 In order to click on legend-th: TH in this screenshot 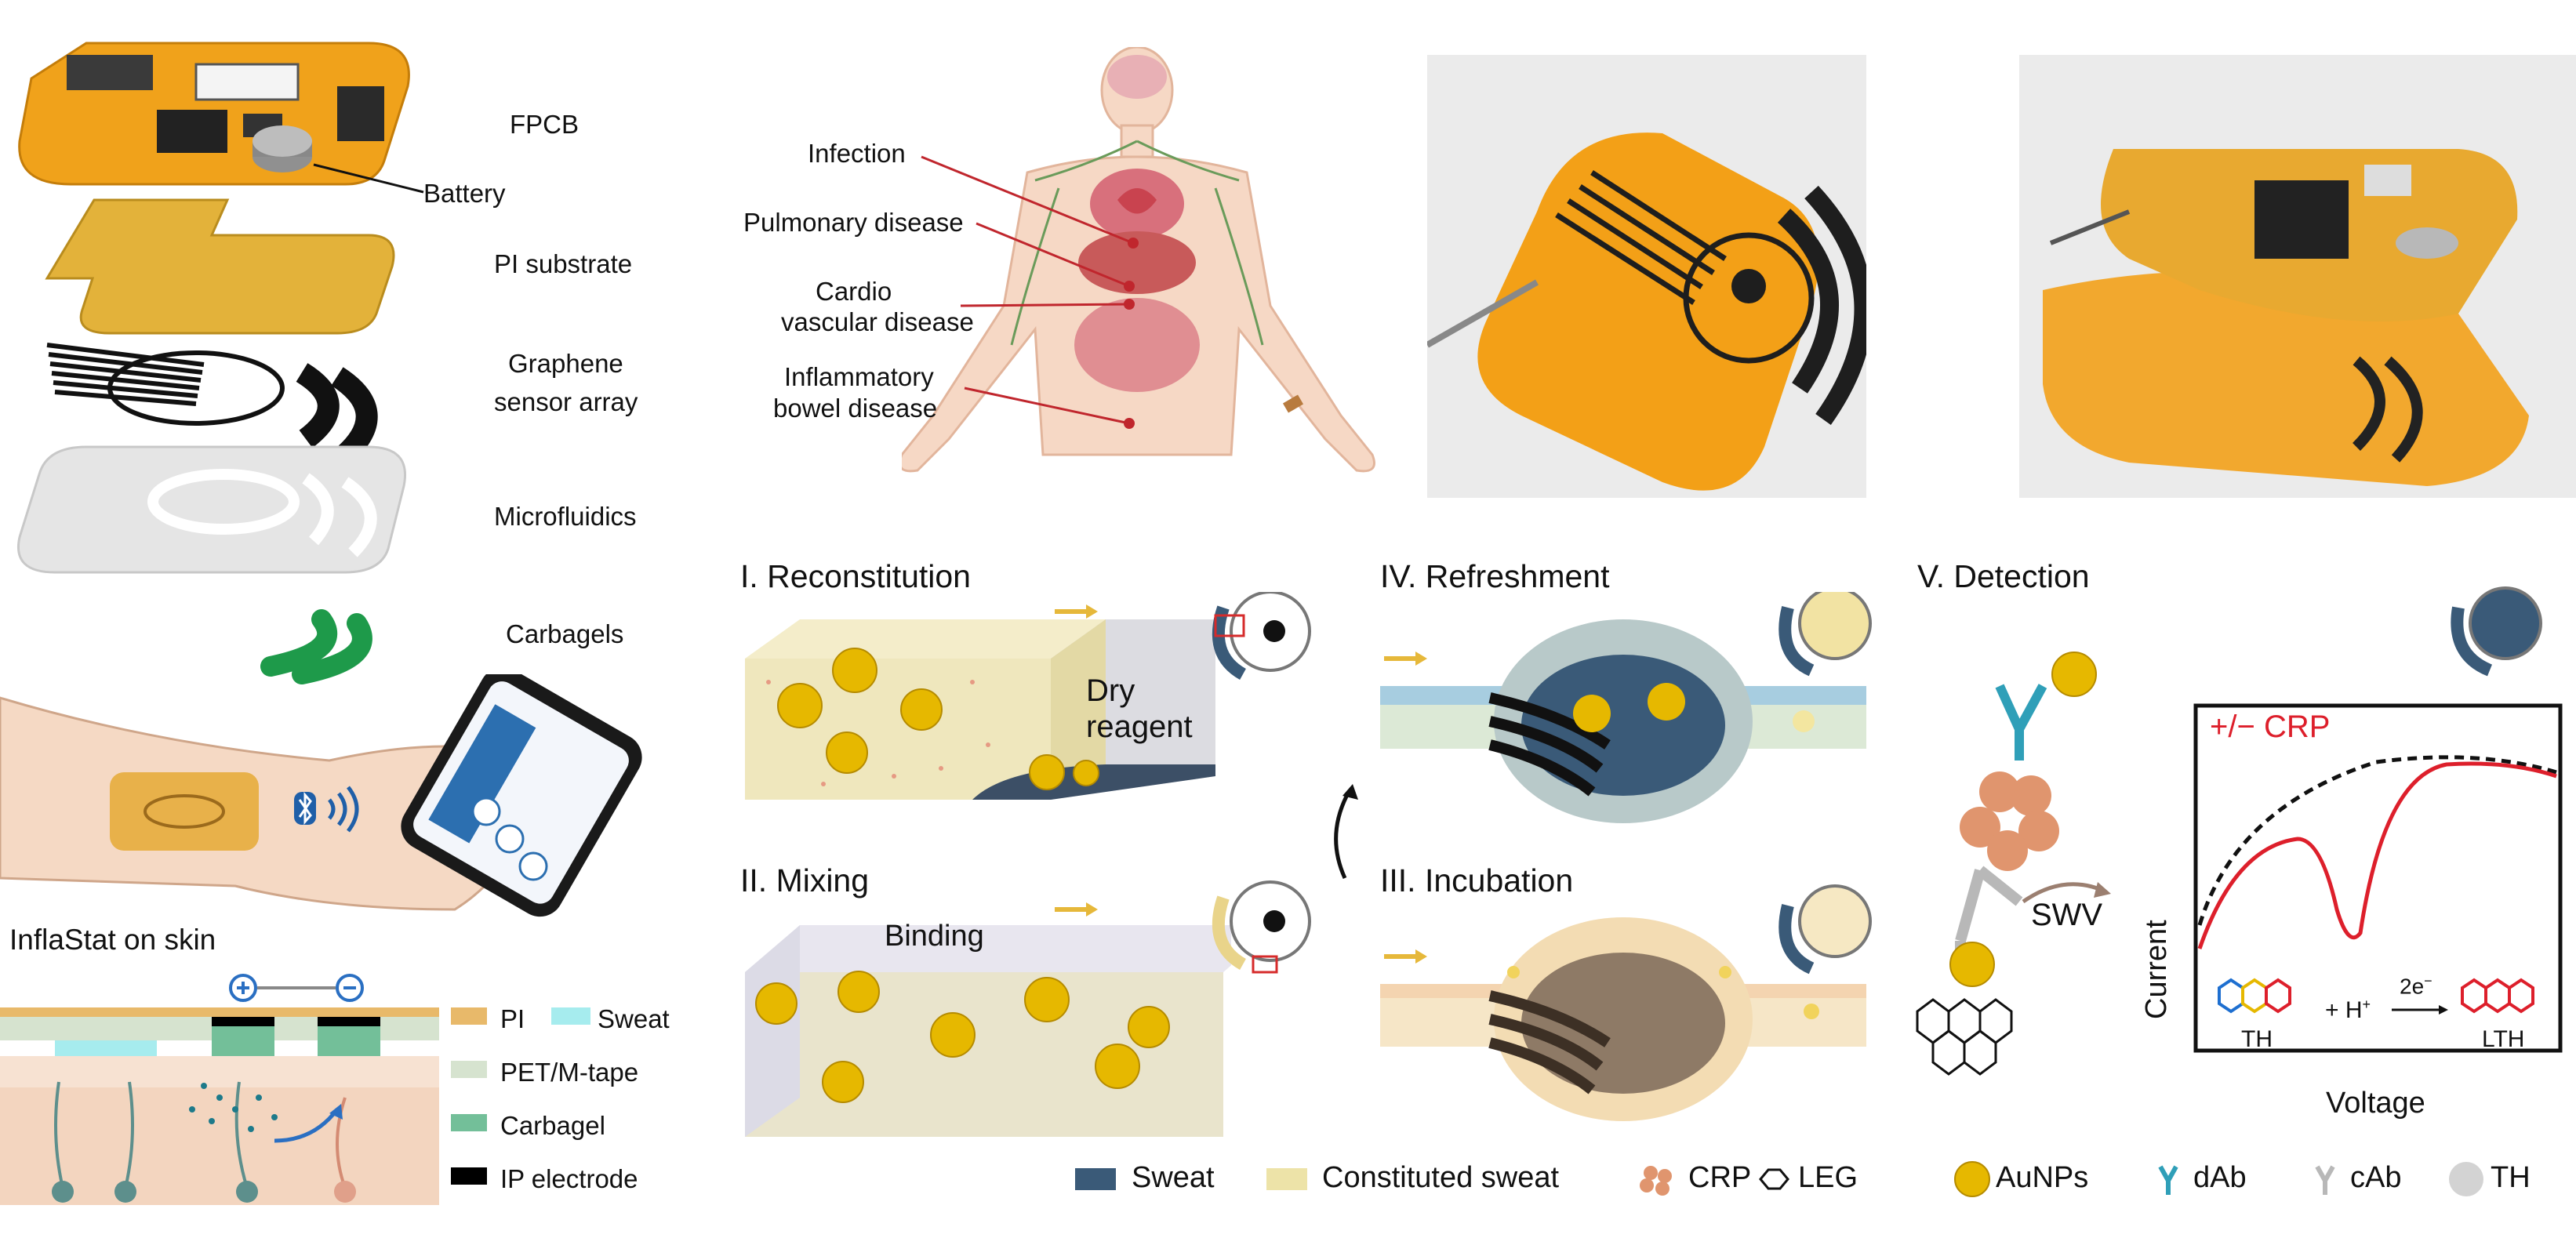, I will do `click(2511, 1177)`.